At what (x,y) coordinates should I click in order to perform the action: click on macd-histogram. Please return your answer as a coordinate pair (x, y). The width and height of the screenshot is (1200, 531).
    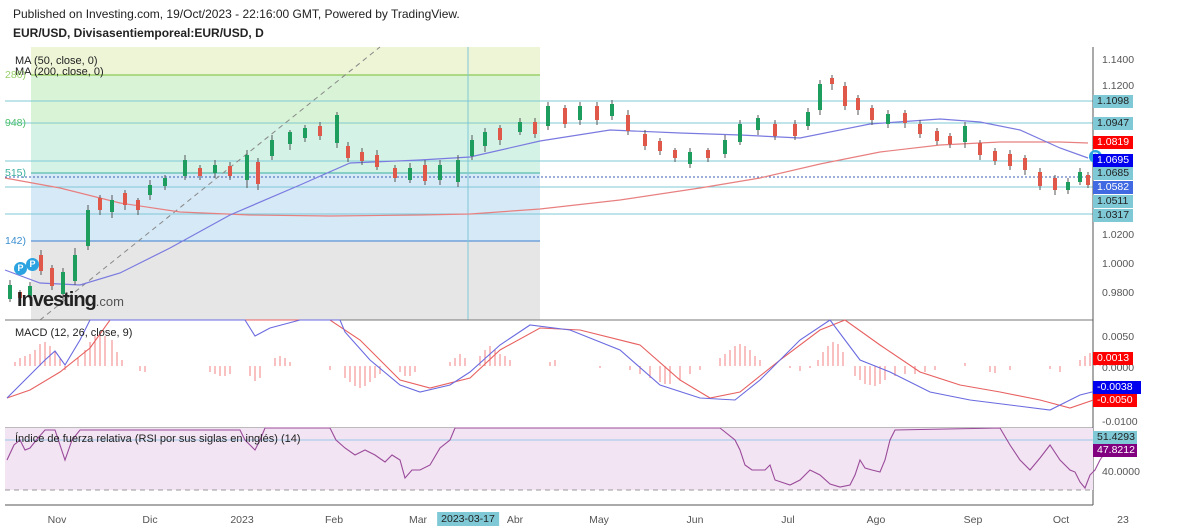
    Looking at the image, I should click on (564, 361).